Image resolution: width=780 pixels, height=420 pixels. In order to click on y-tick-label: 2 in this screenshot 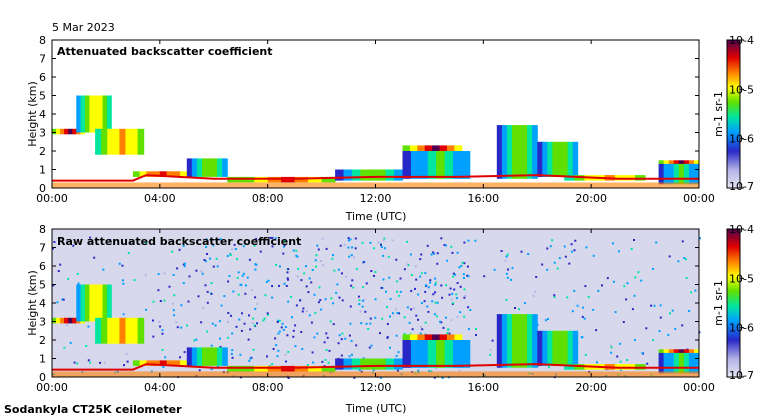, I will do `click(42, 151)`.